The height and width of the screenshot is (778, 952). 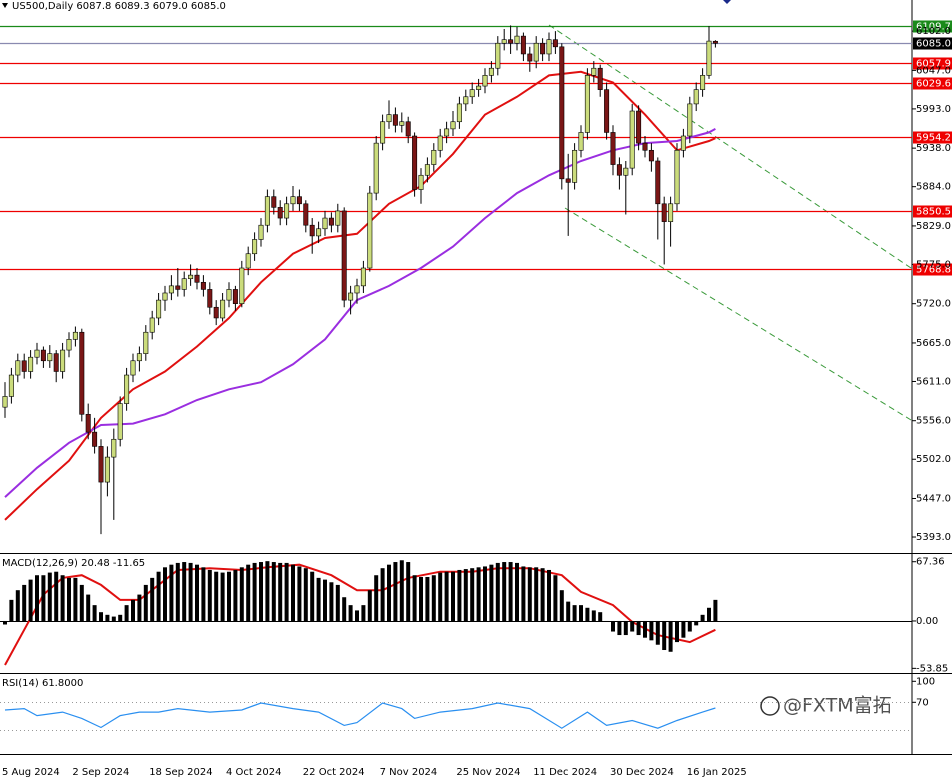 I want to click on level-label: 5768.8, so click(x=933, y=270).